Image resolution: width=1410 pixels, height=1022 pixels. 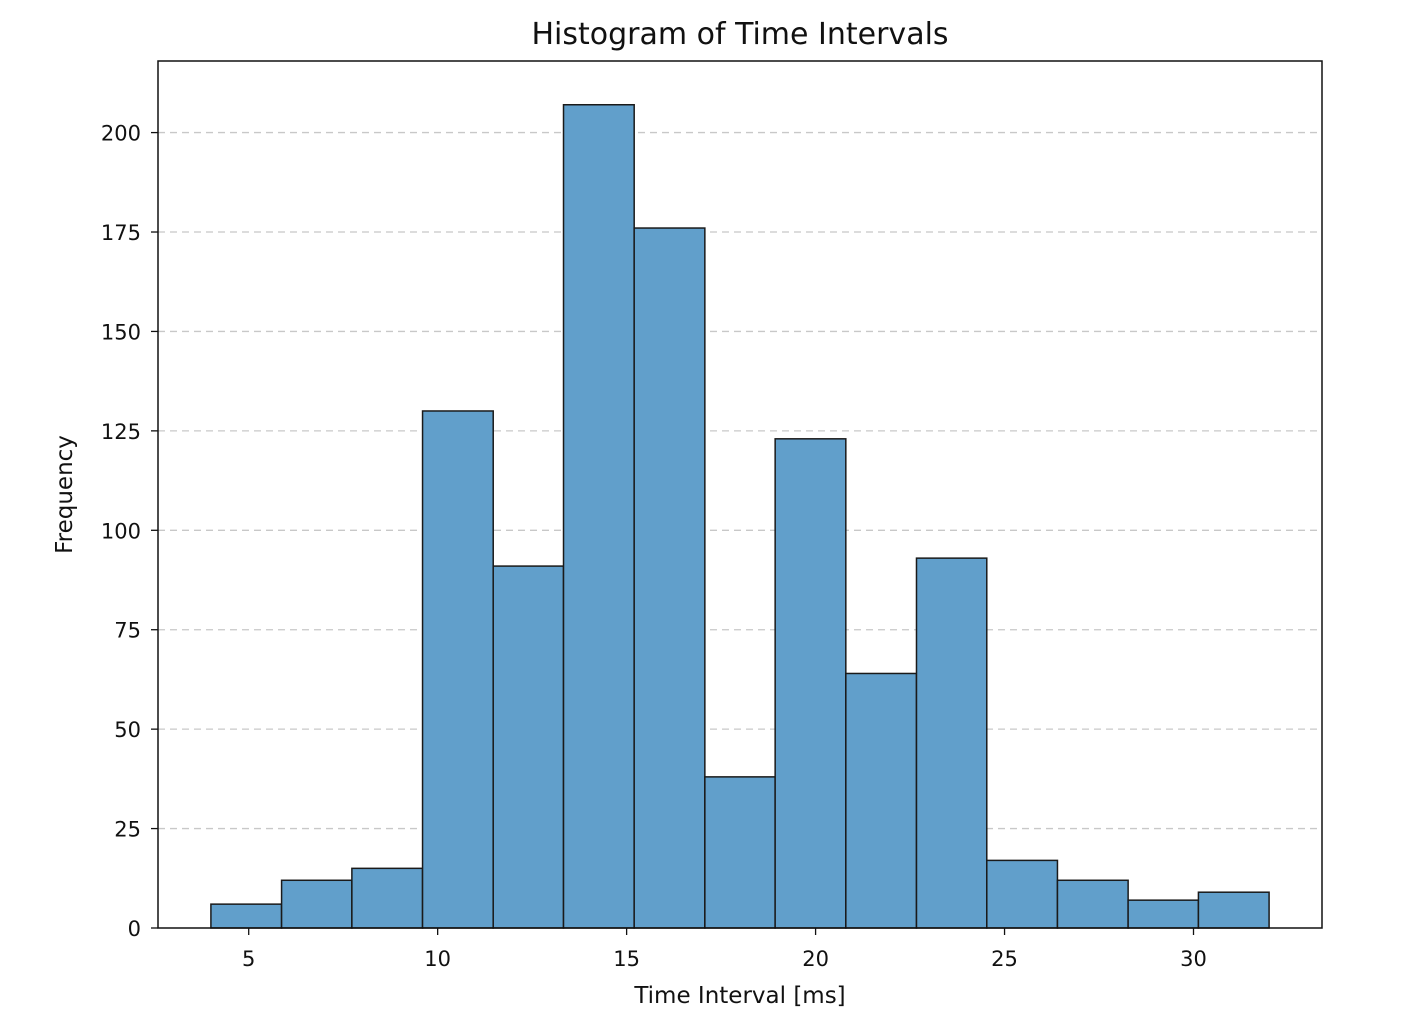 What do you see at coordinates (127, 631) in the screenshot?
I see `y-tick-label: 75` at bounding box center [127, 631].